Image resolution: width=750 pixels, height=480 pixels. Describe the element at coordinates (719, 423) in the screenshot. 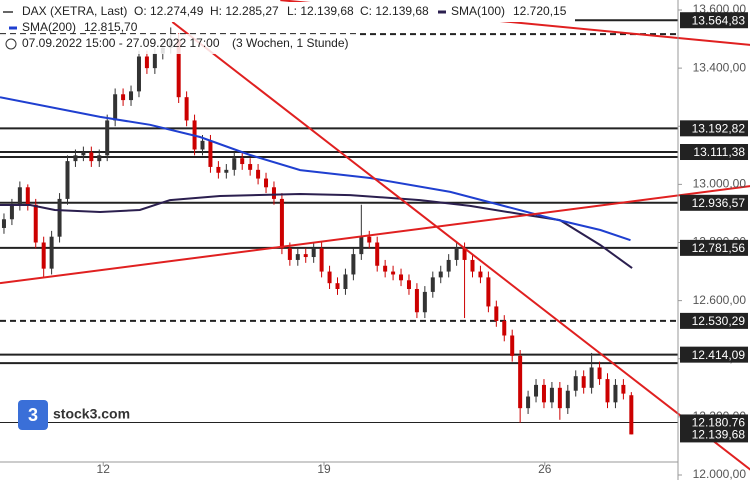

I see `level-label: 12.180,76` at that location.